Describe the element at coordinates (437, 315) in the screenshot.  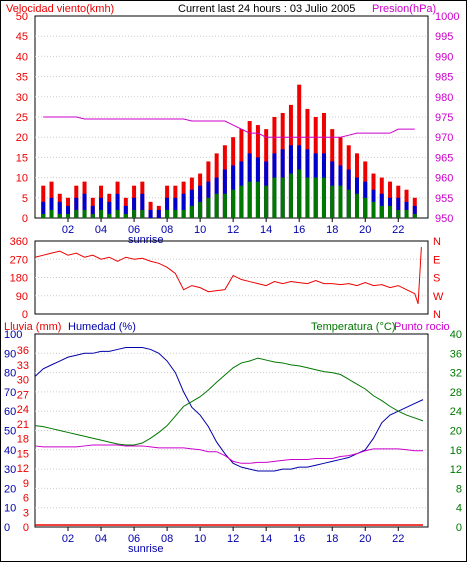
I see `direction-compass-label: N` at that location.